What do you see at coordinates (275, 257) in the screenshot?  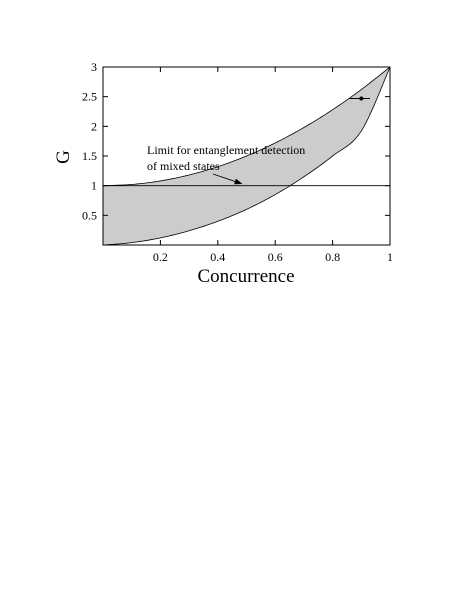 I see `x-tick-label: 0.6` at bounding box center [275, 257].